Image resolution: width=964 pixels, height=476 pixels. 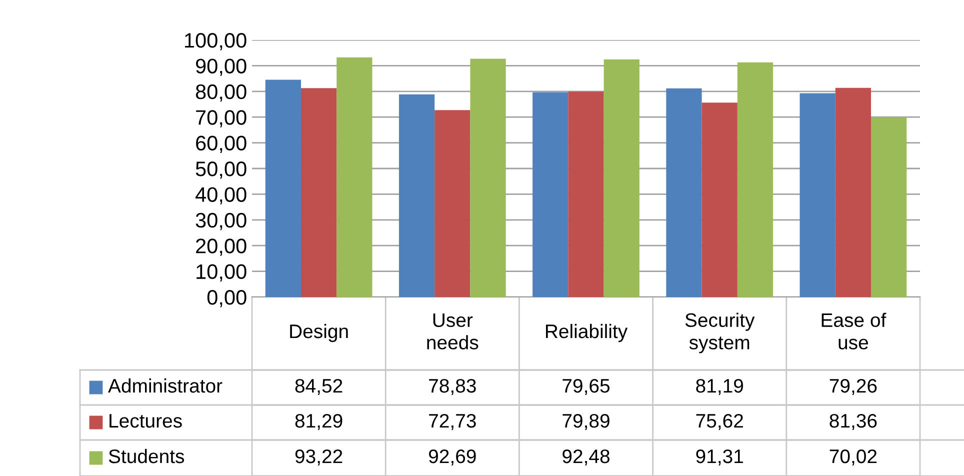 What do you see at coordinates (319, 333) in the screenshot?
I see `x-tick-label: Design` at bounding box center [319, 333].